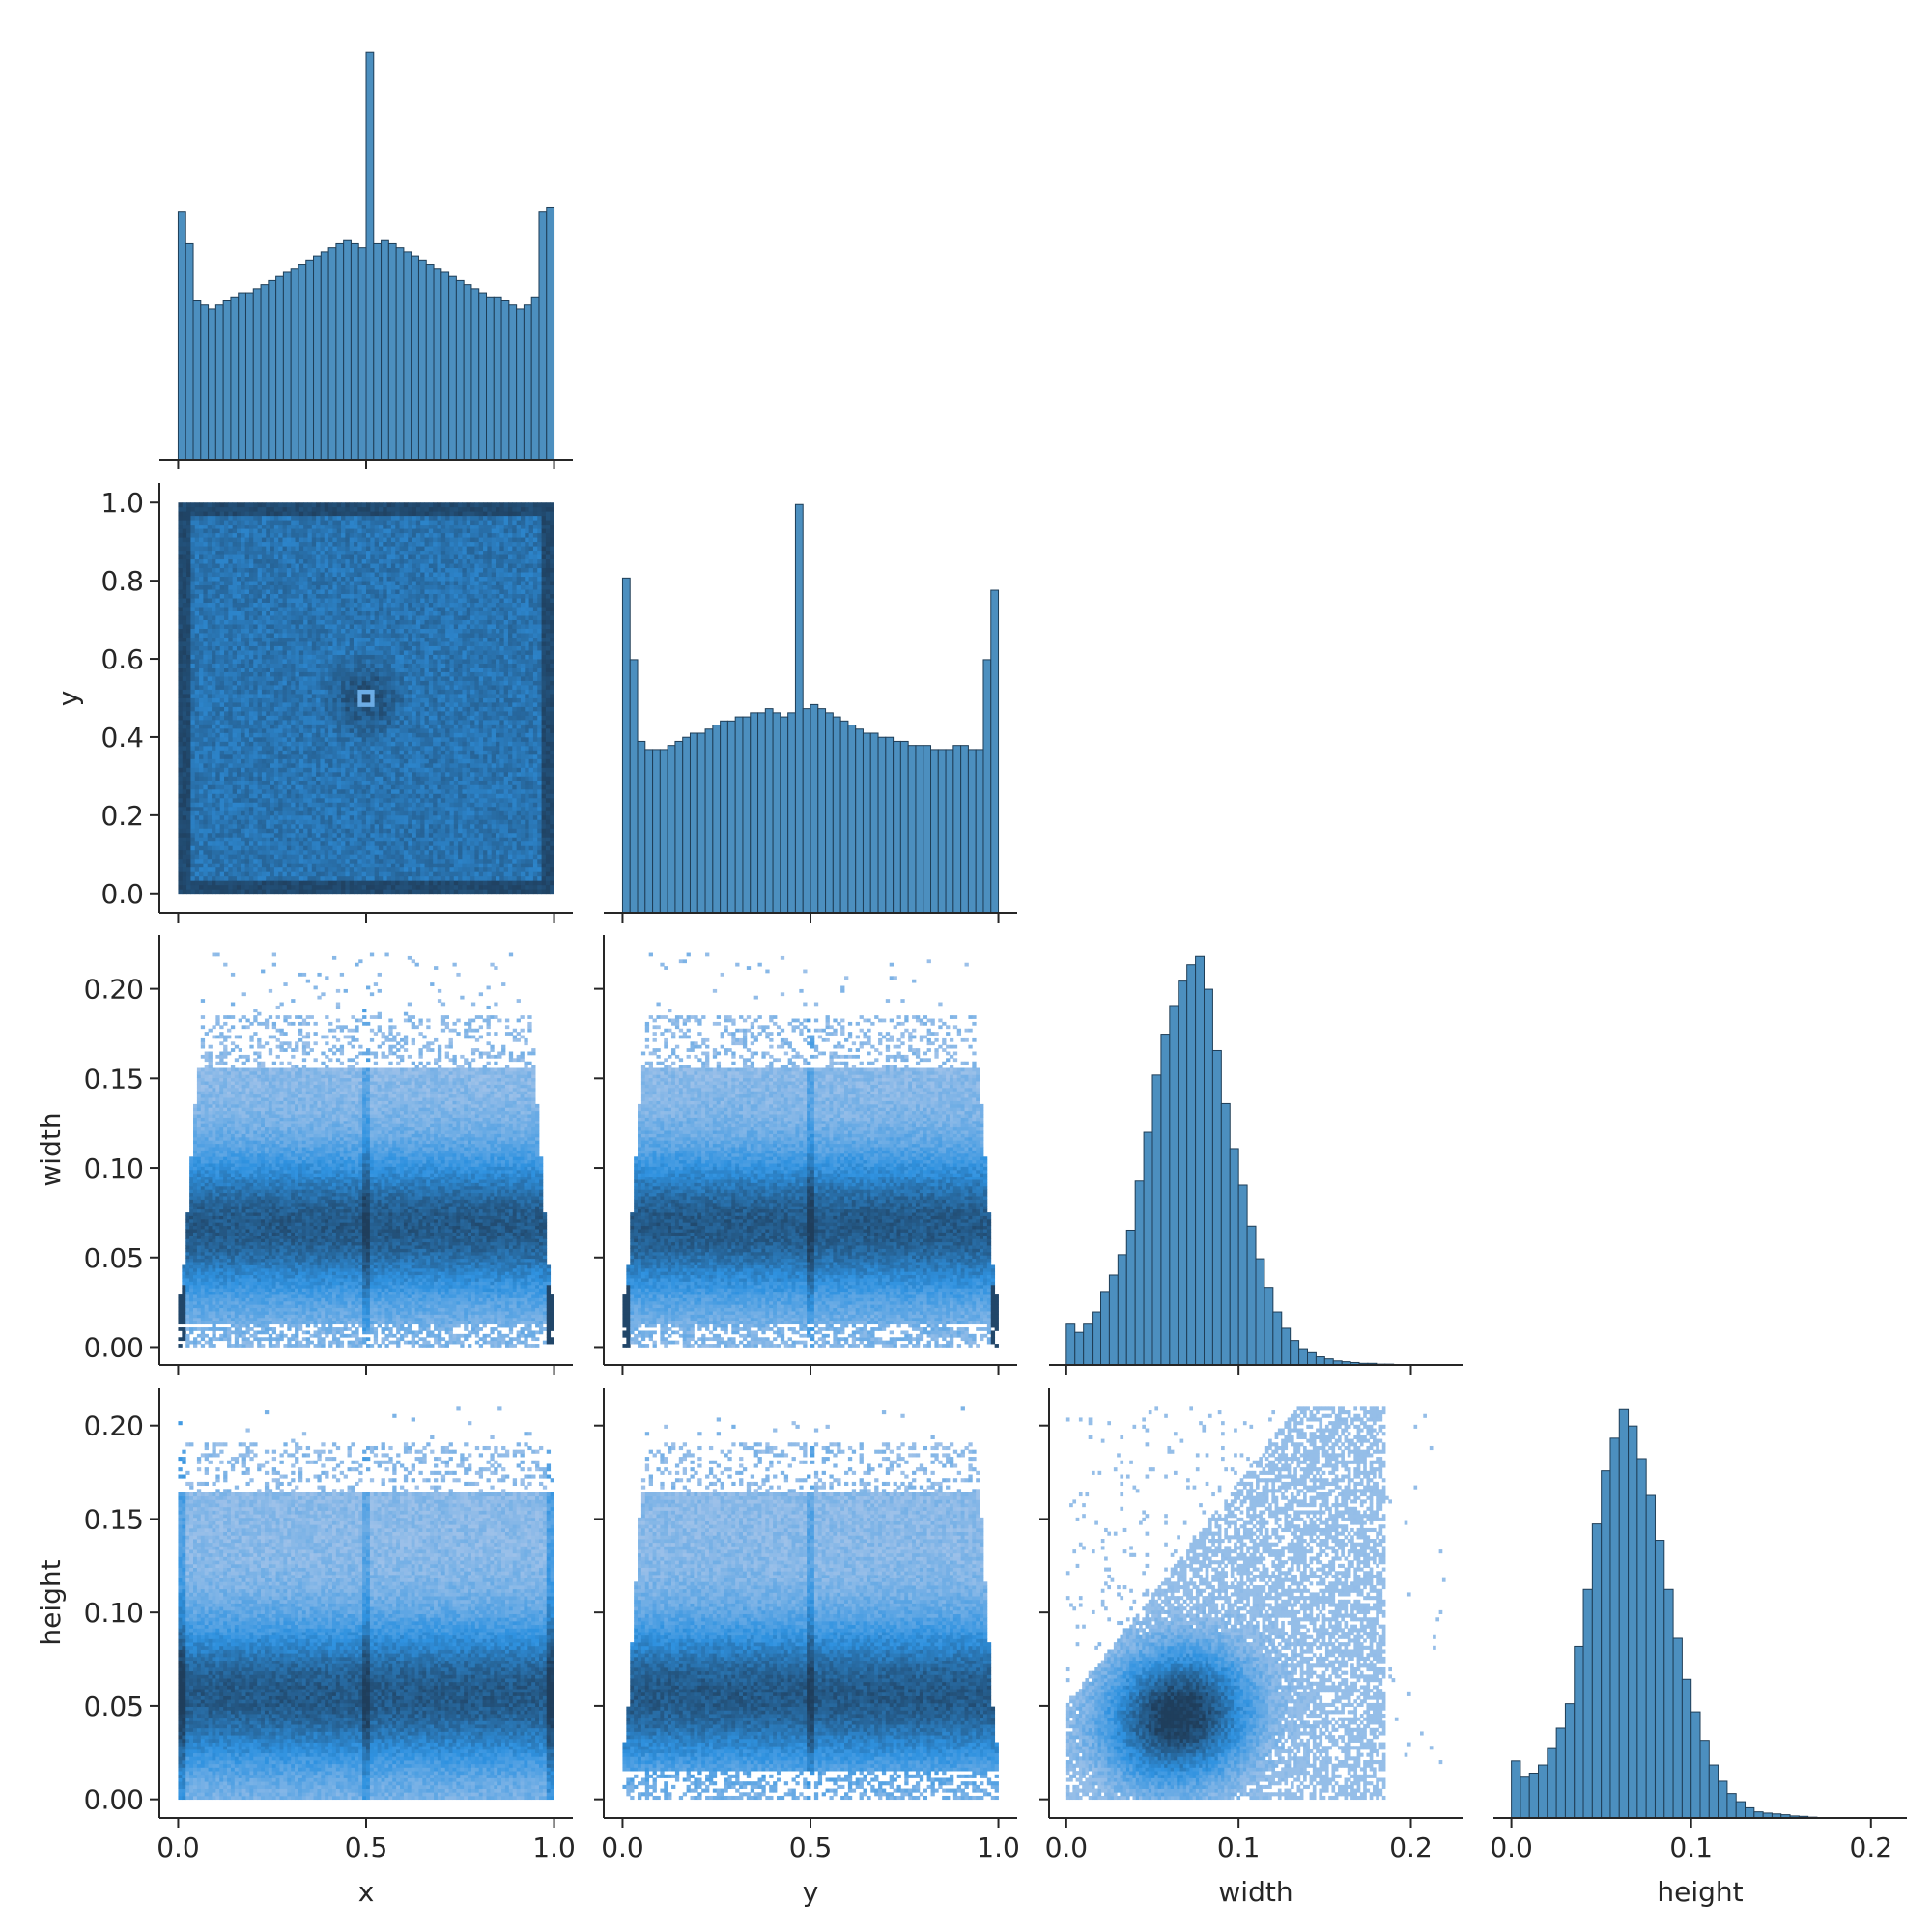 The width and height of the screenshot is (1932, 1932). I want to click on x-hist-bar, so click(385, 350).